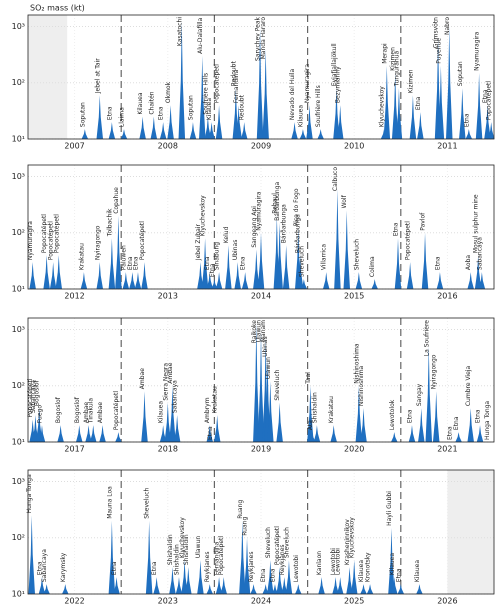  Describe the element at coordinates (426, 338) in the screenshot. I see `volcano-label: La Soufrière` at that location.